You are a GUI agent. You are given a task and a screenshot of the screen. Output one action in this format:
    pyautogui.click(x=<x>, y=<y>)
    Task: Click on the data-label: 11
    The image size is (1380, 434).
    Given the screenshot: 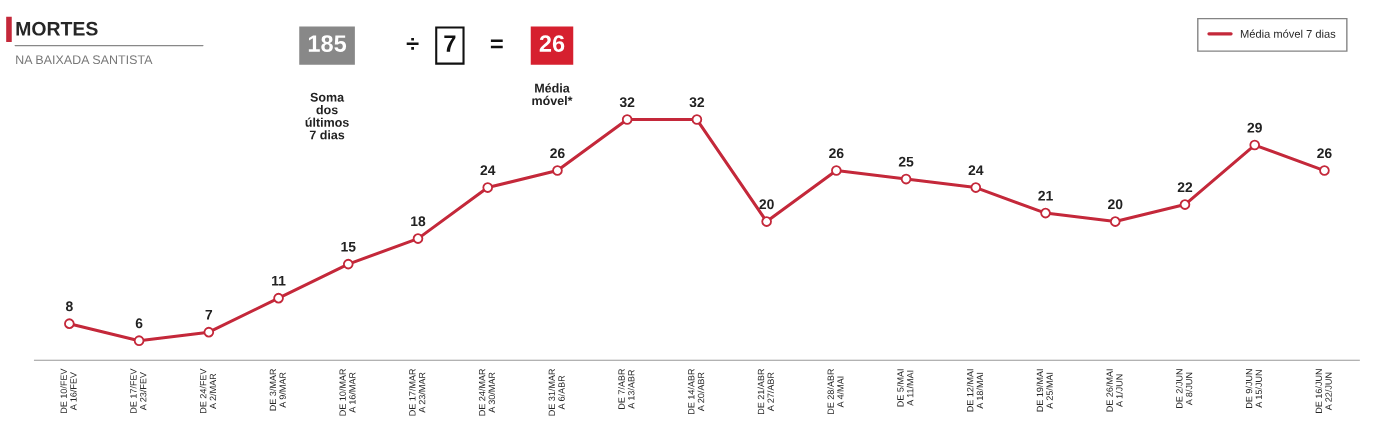 What is the action you would take?
    pyautogui.click(x=279, y=280)
    